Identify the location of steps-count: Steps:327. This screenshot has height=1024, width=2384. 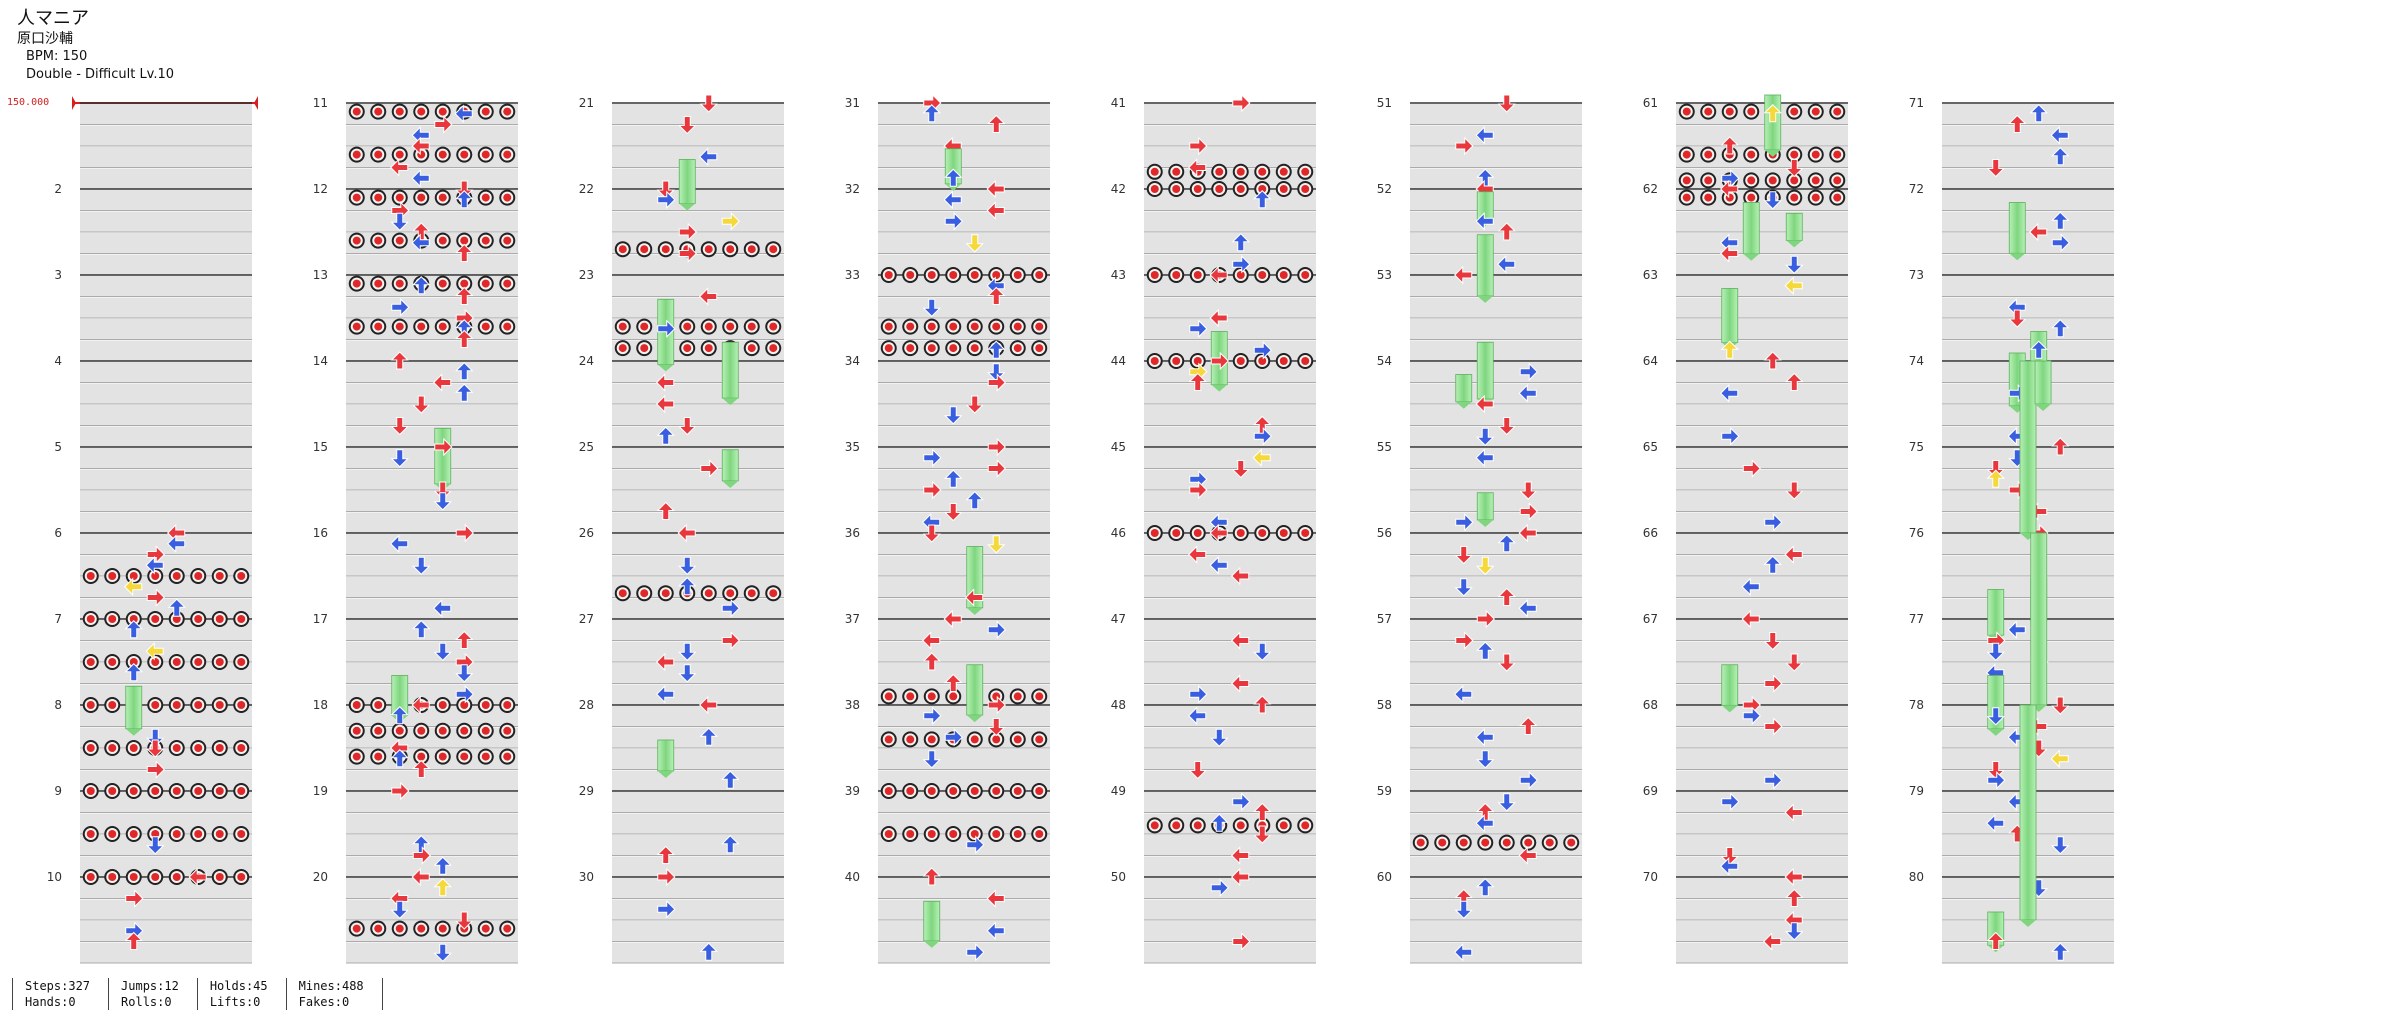
(58, 986).